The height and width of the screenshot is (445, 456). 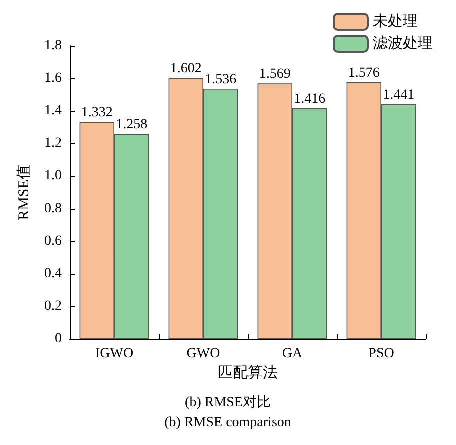 What do you see at coordinates (203, 354) in the screenshot?
I see `x-tick-label: GWO` at bounding box center [203, 354].